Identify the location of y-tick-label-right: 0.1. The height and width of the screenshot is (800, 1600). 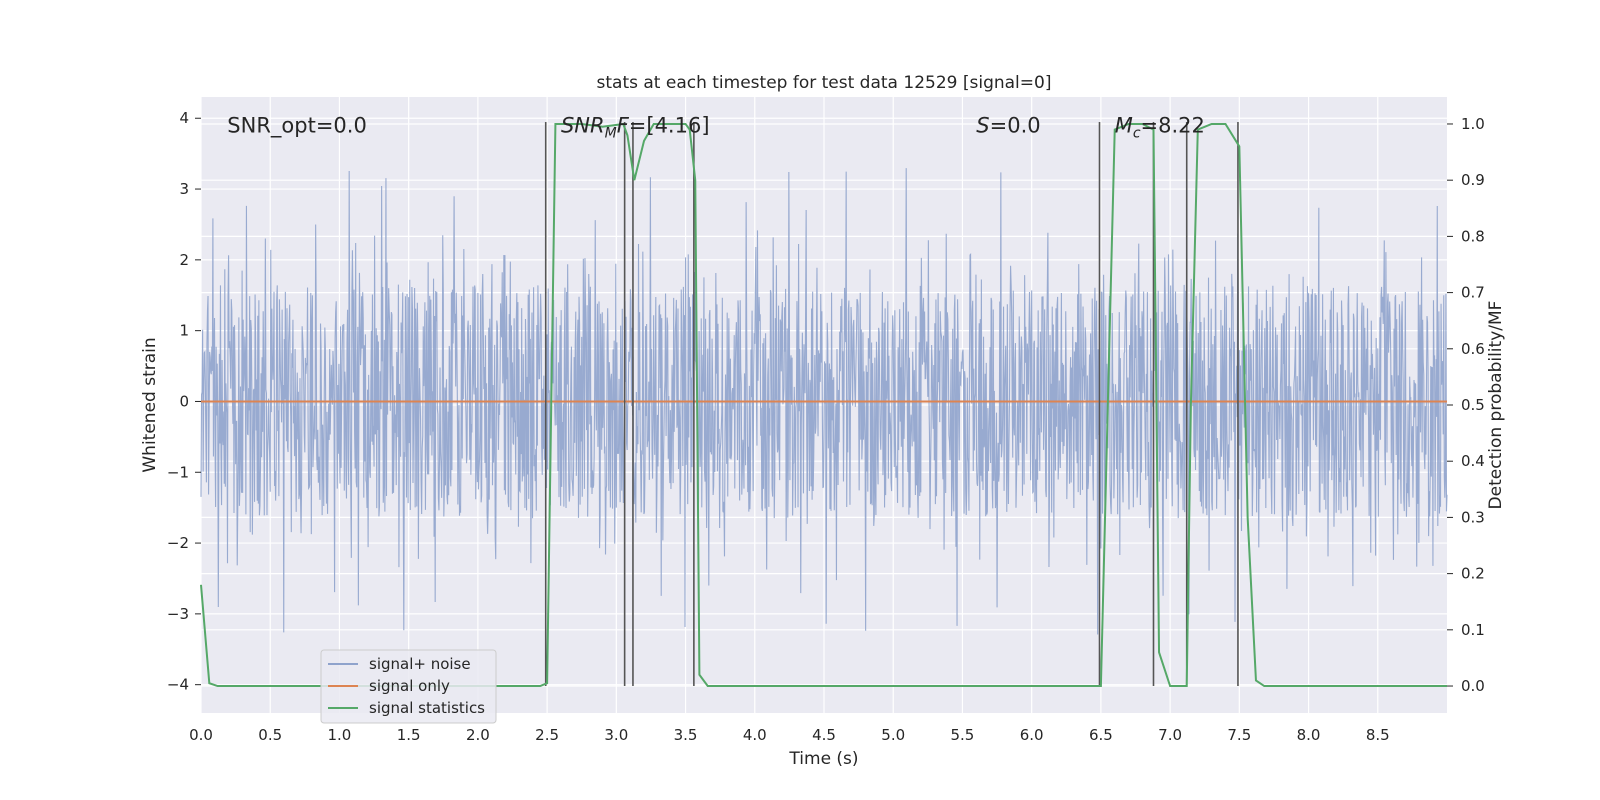
(1473, 630).